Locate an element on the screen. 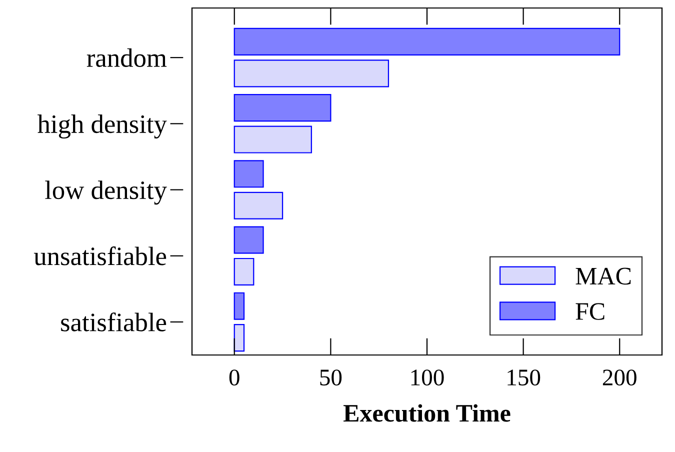 The height and width of the screenshot is (452, 675). y-tick-label: satisfiable is located at coordinates (113, 322).